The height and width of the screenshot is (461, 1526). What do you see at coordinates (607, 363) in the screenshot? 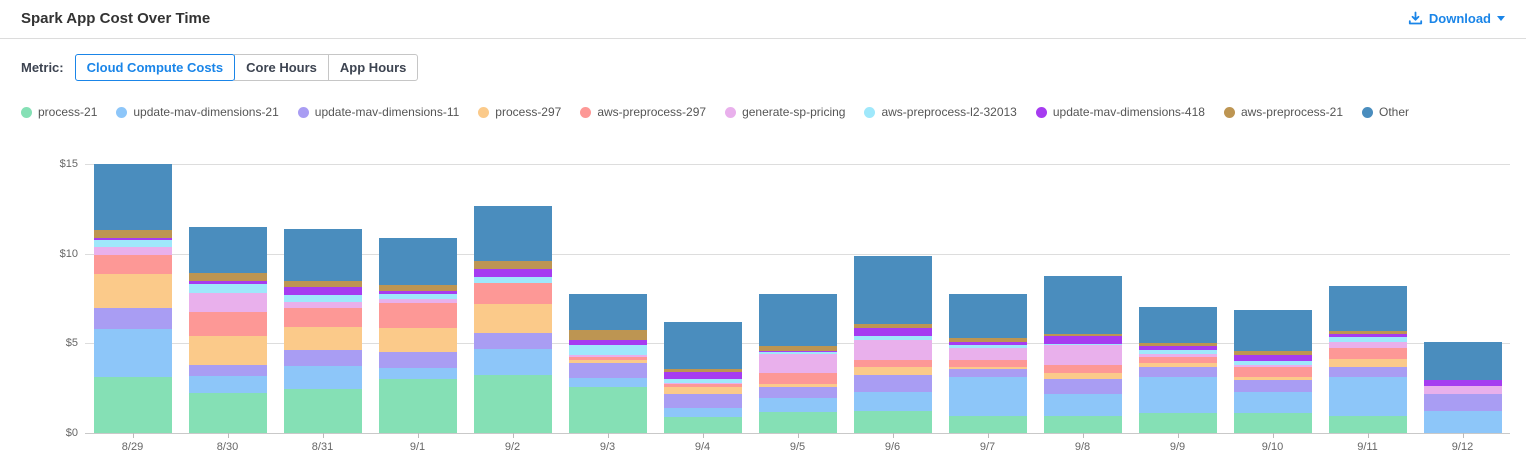
I see `stacked-bar-9/3` at bounding box center [607, 363].